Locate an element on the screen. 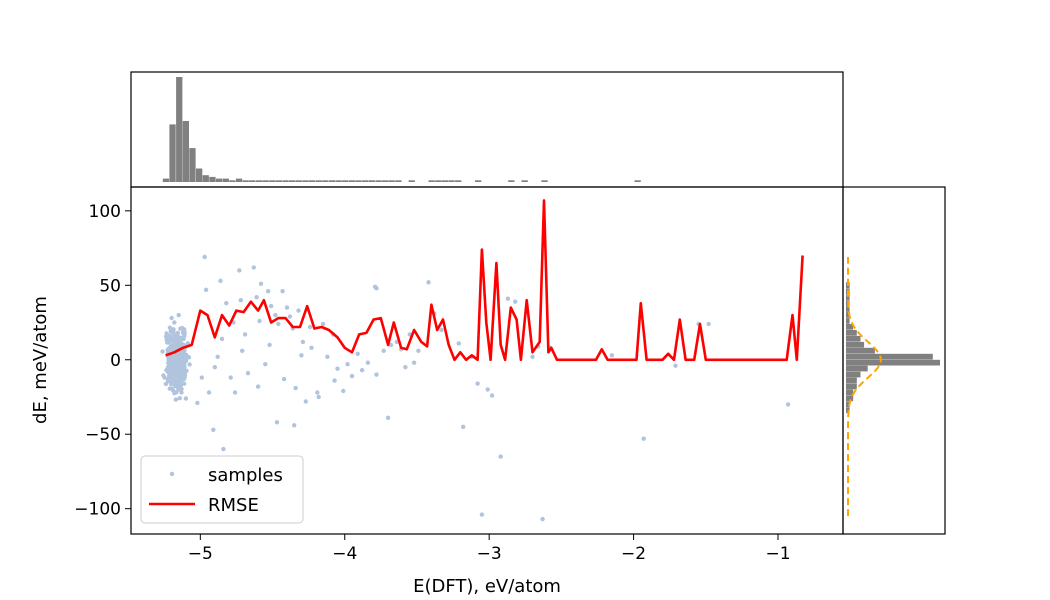 The width and height of the screenshot is (1050, 600). y-tick-label: 0 is located at coordinates (115, 361).